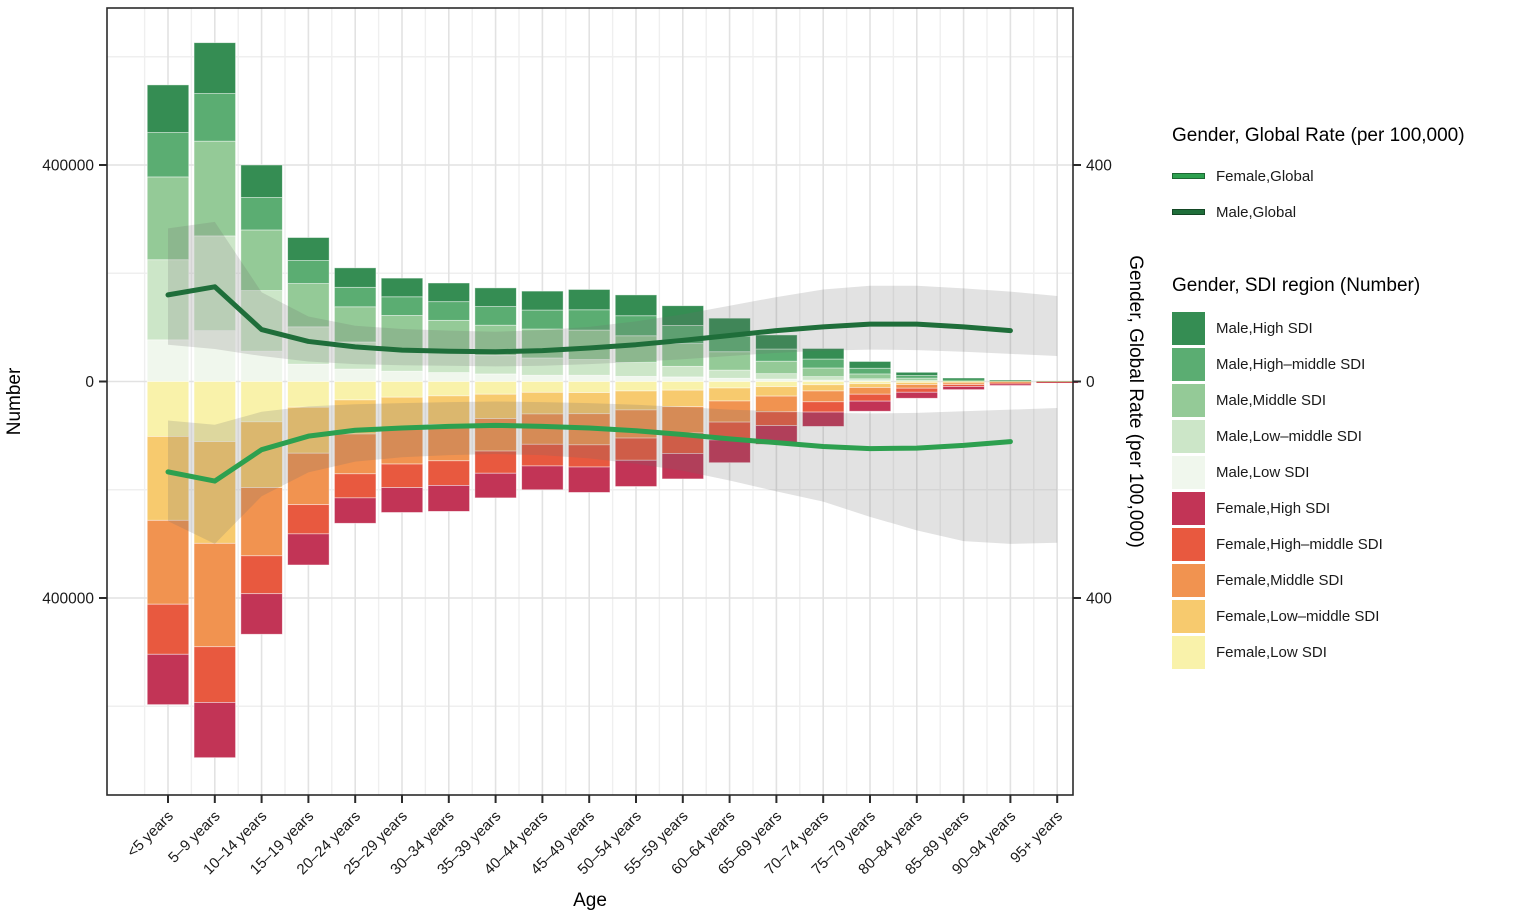  Describe the element at coordinates (1099, 166) in the screenshot. I see `y-axis-tick-label-right: 400` at that location.